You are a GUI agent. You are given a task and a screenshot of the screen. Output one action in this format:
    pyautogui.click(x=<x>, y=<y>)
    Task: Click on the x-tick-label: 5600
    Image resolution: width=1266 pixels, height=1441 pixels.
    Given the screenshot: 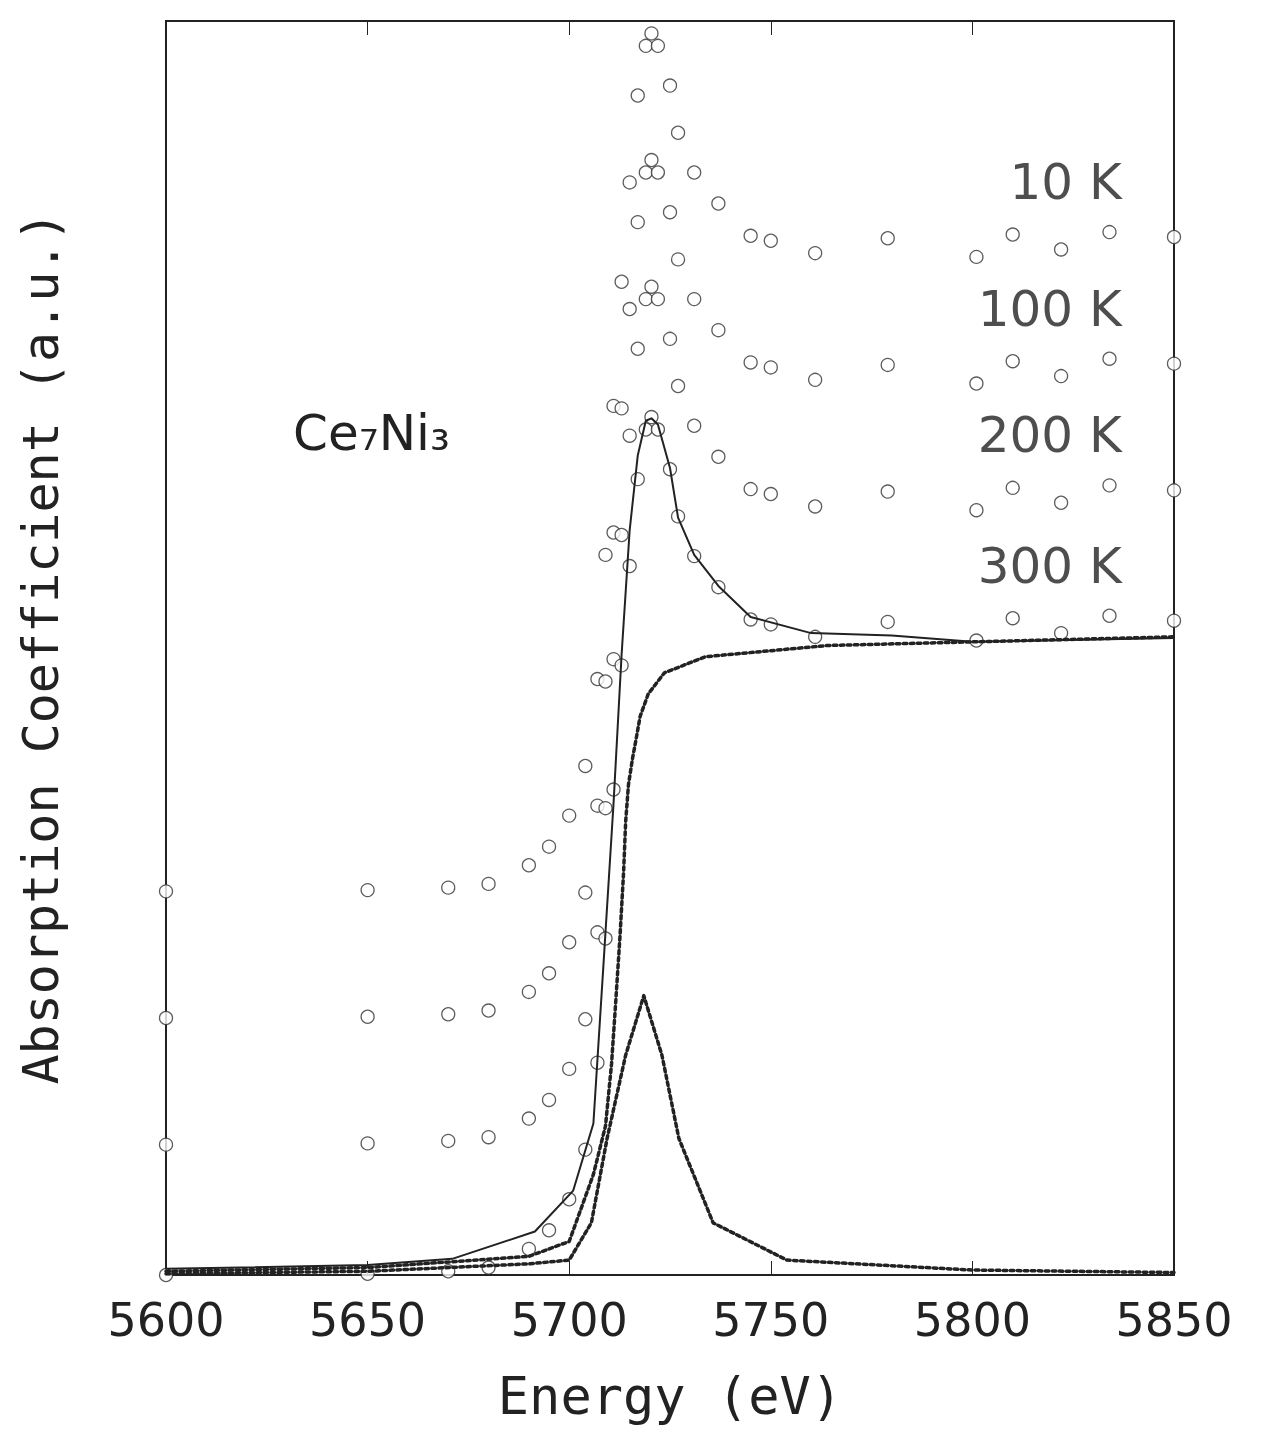 What is the action you would take?
    pyautogui.click(x=166, y=1320)
    